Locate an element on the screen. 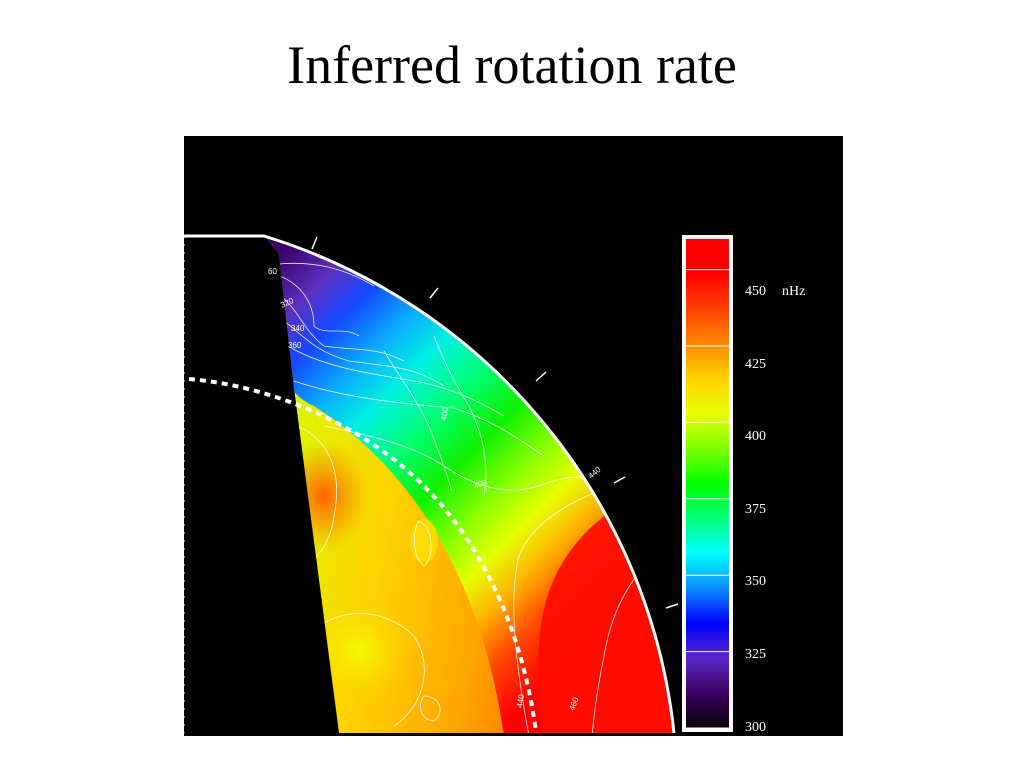 Image resolution: width=1024 pixels, height=768 pixels. colorbar-unit: nHz is located at coordinates (793, 291).